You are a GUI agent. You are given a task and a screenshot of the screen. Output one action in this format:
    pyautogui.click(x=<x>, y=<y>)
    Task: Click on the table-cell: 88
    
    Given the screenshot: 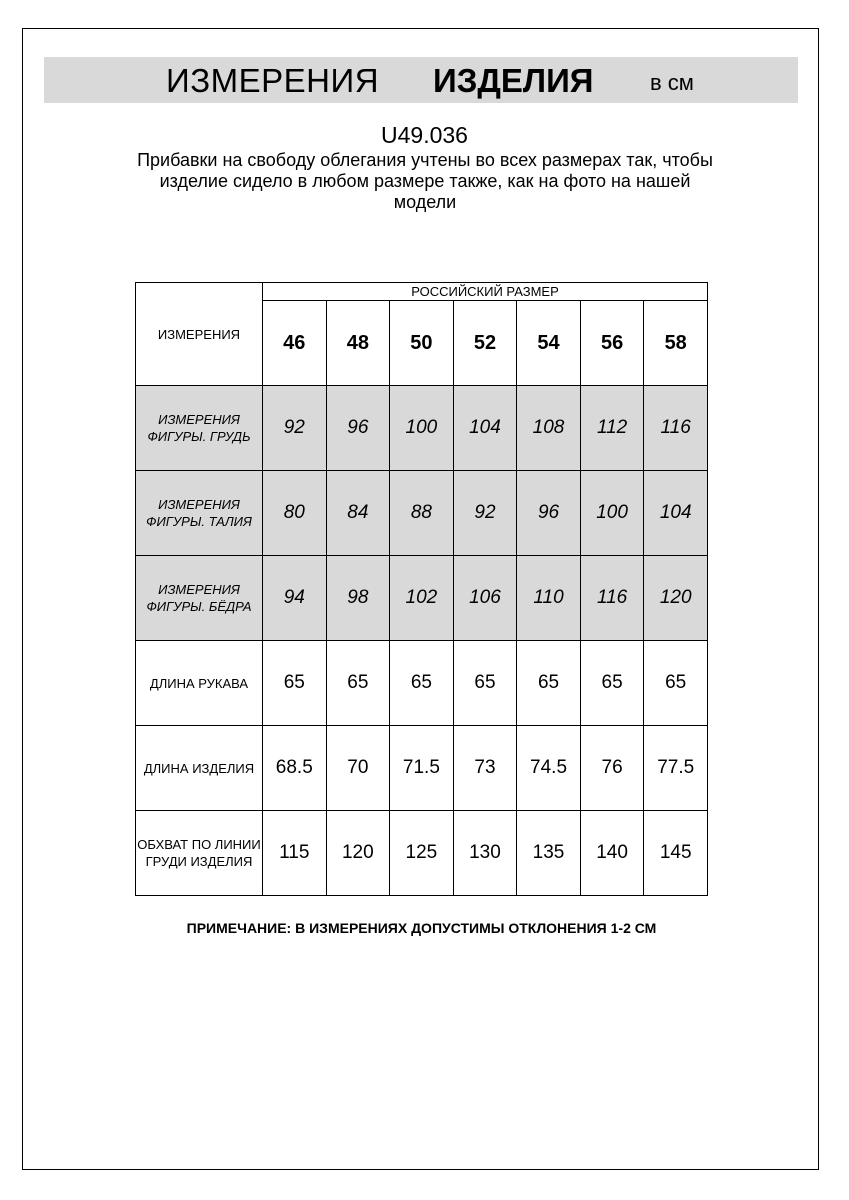 What is the action you would take?
    pyautogui.click(x=421, y=513)
    